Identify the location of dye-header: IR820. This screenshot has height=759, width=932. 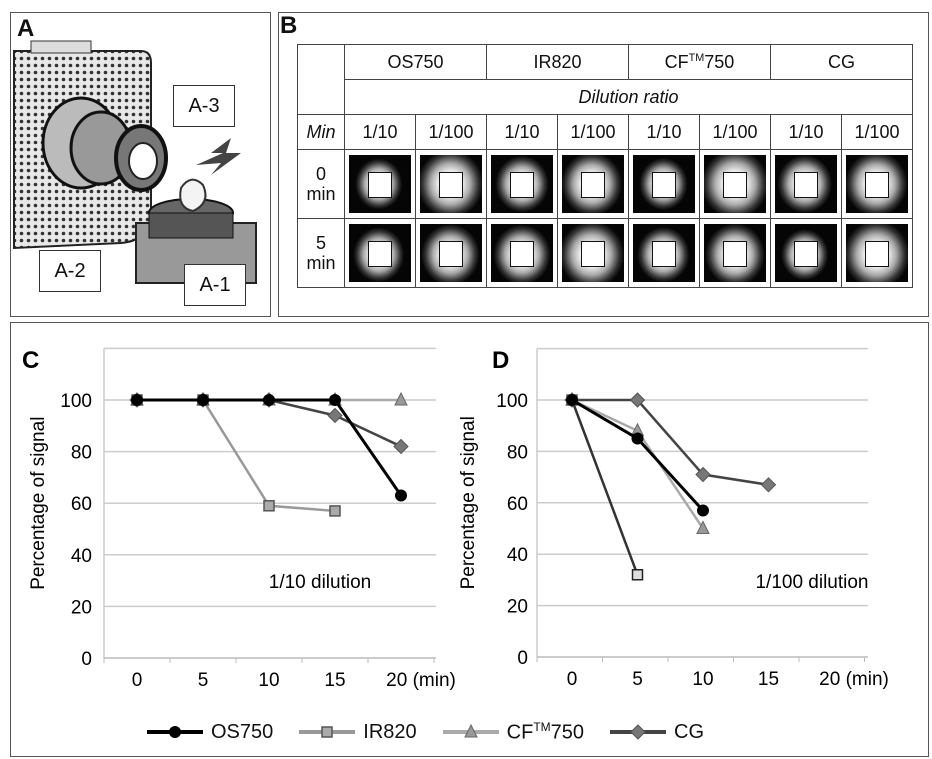
(557, 62).